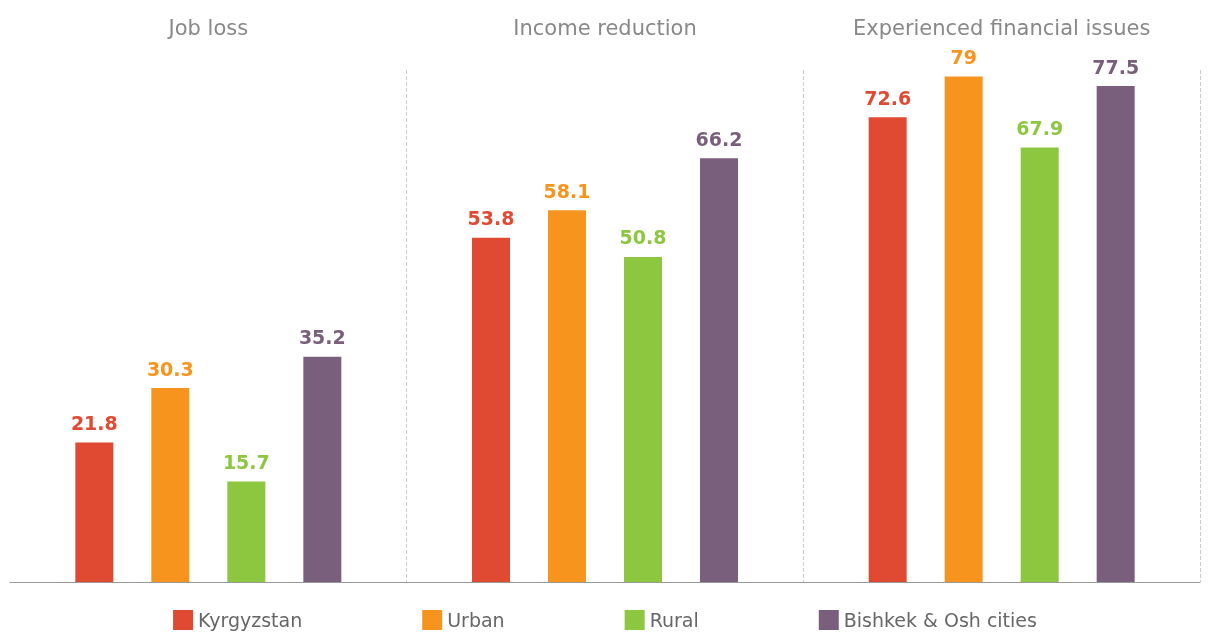  Describe the element at coordinates (491, 218) in the screenshot. I see `data-label: 53.8` at that location.